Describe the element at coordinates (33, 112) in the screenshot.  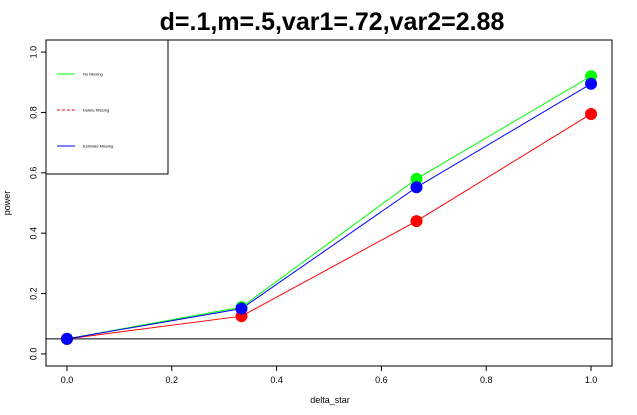
I see `y-tick-label: 0.8` at that location.